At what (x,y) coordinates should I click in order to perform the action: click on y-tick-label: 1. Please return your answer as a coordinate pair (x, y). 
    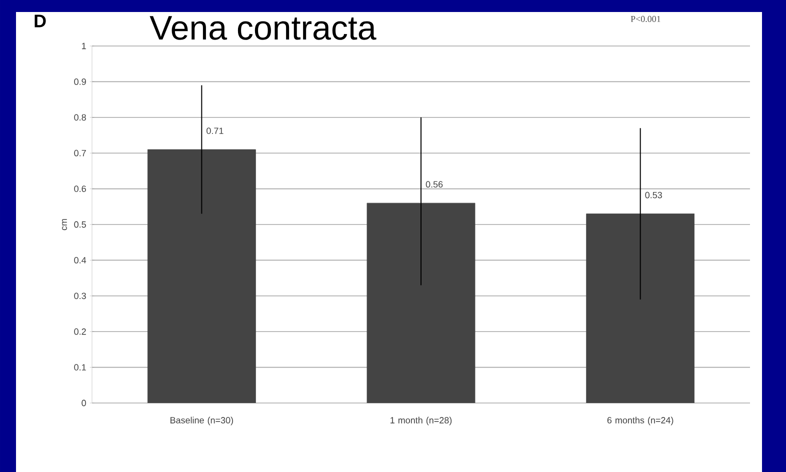
    Looking at the image, I should click on (84, 46).